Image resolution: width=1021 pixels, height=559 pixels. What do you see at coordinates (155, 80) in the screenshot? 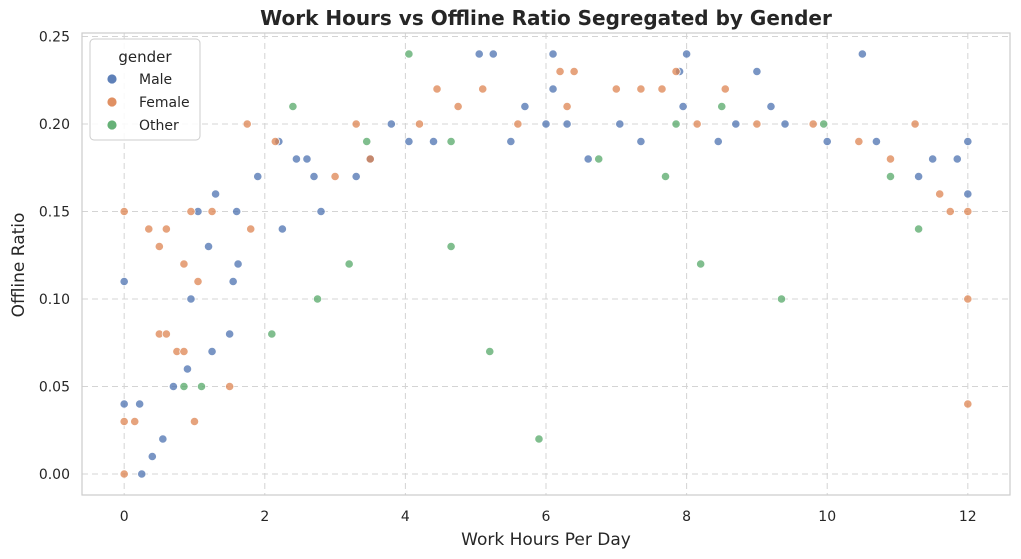
I see `legend-label-male: Male` at bounding box center [155, 80].